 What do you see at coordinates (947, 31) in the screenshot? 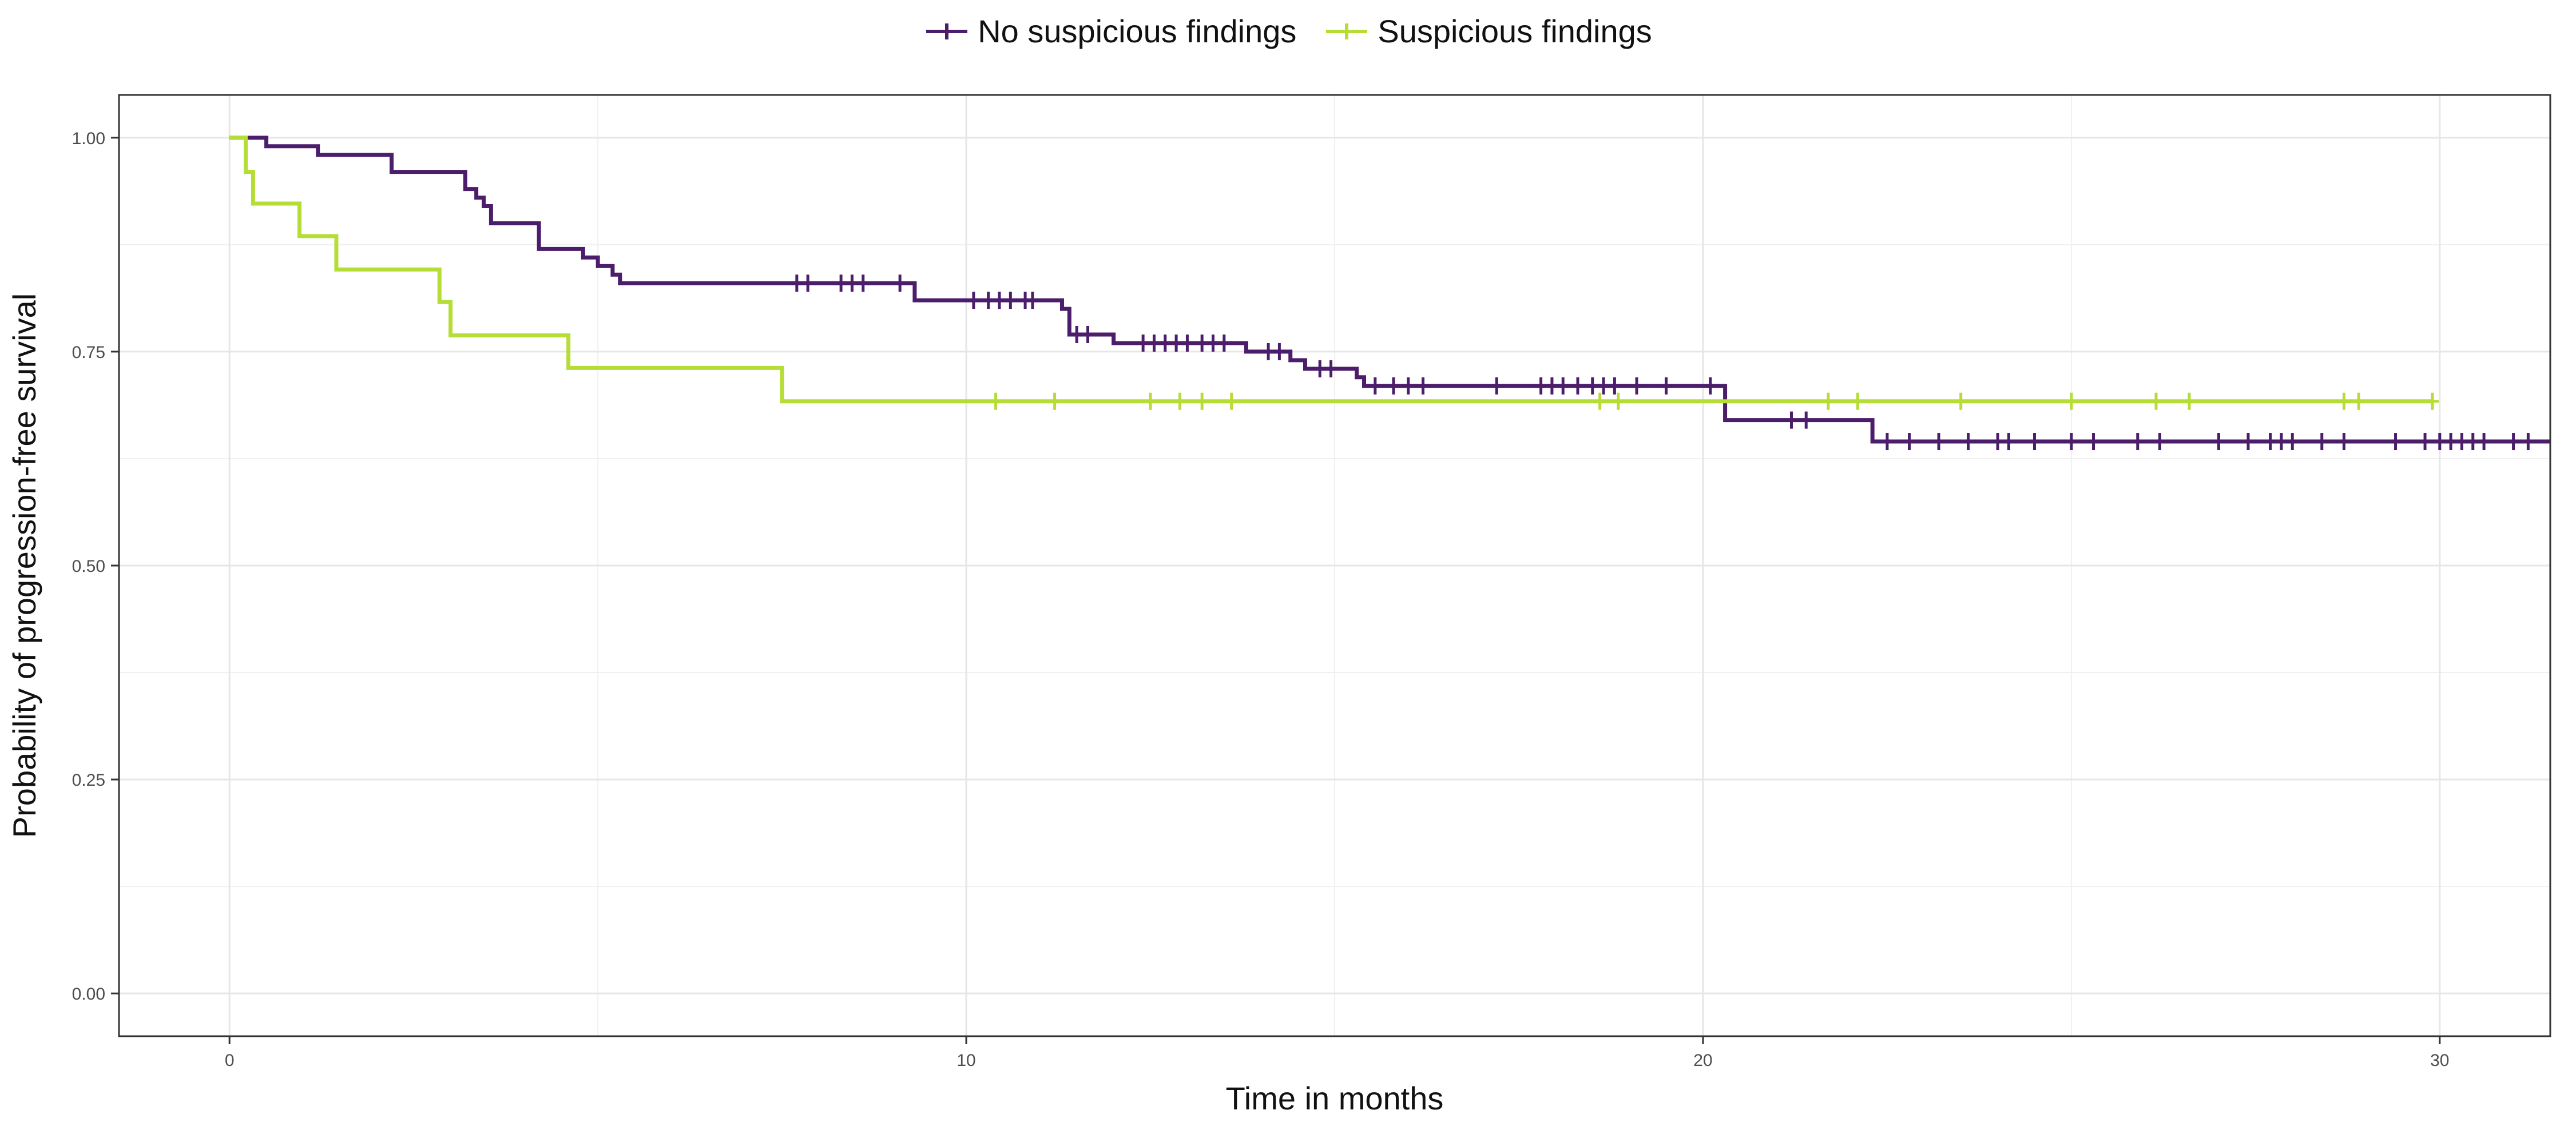
I see `legend-key-no-suspicious` at bounding box center [947, 31].